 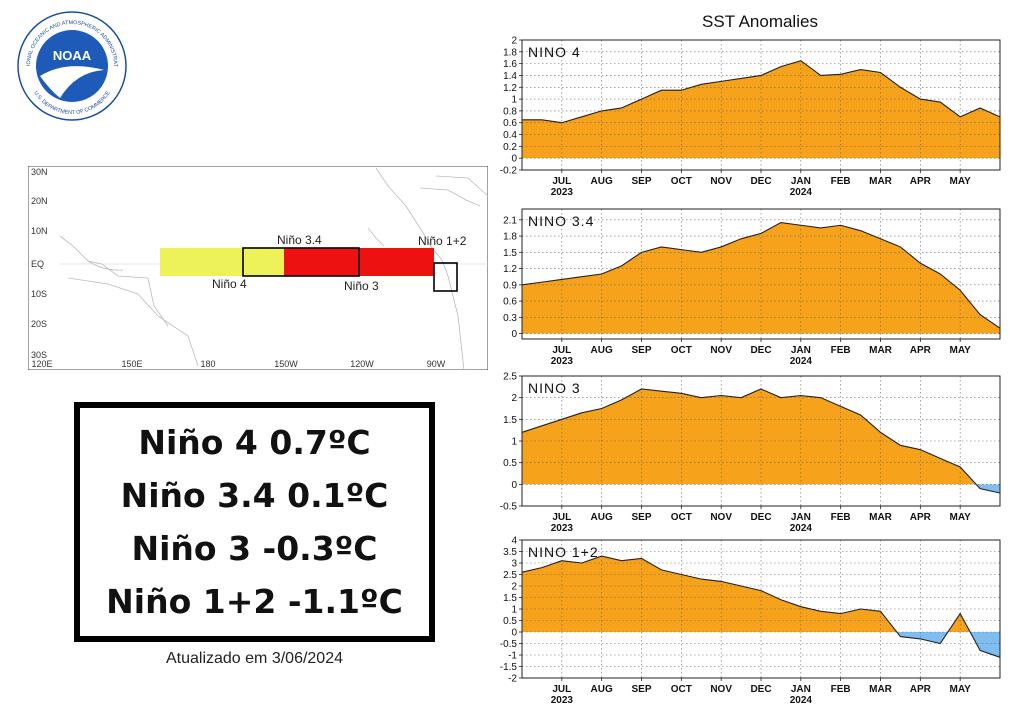 What do you see at coordinates (988, 488) in the screenshot?
I see `negative-anomaly-area` at bounding box center [988, 488].